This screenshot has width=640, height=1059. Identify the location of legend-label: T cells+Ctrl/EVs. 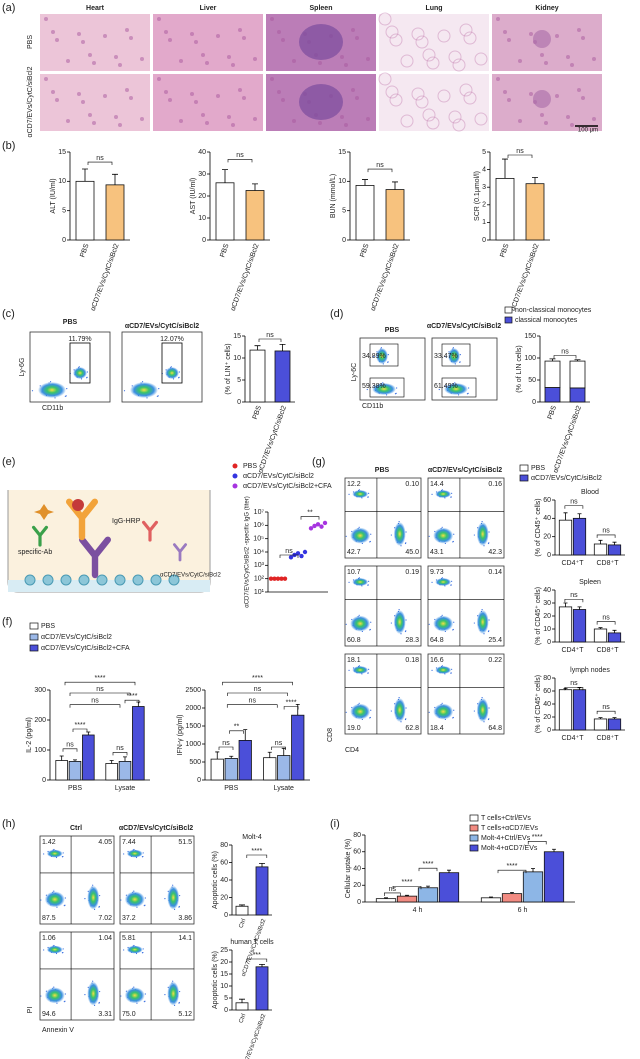
(506, 818).